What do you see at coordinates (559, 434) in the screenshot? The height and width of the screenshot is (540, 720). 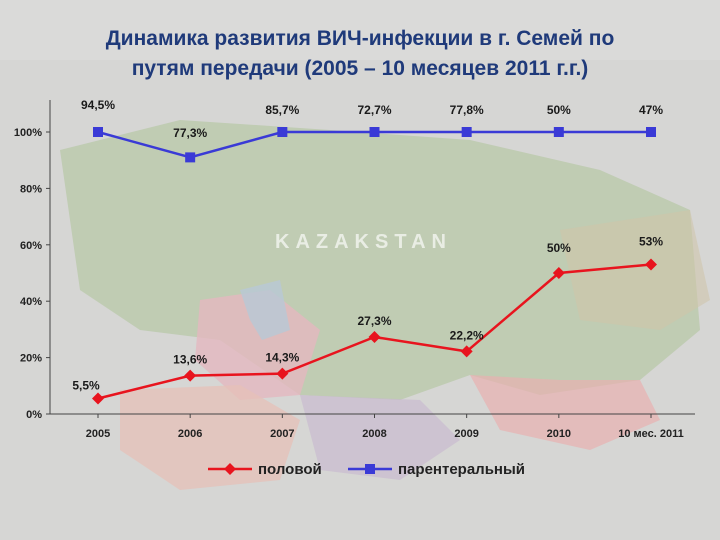 I see `x-tick-label: 2010` at bounding box center [559, 434].